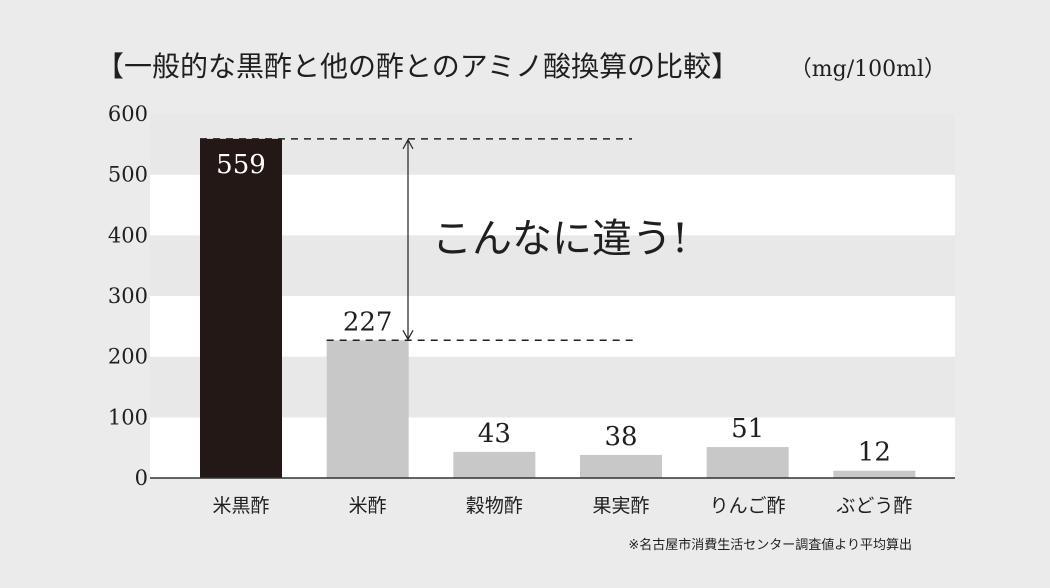 This screenshot has height=588, width=1050. What do you see at coordinates (241, 165) in the screenshot?
I see `data-label: 559` at bounding box center [241, 165].